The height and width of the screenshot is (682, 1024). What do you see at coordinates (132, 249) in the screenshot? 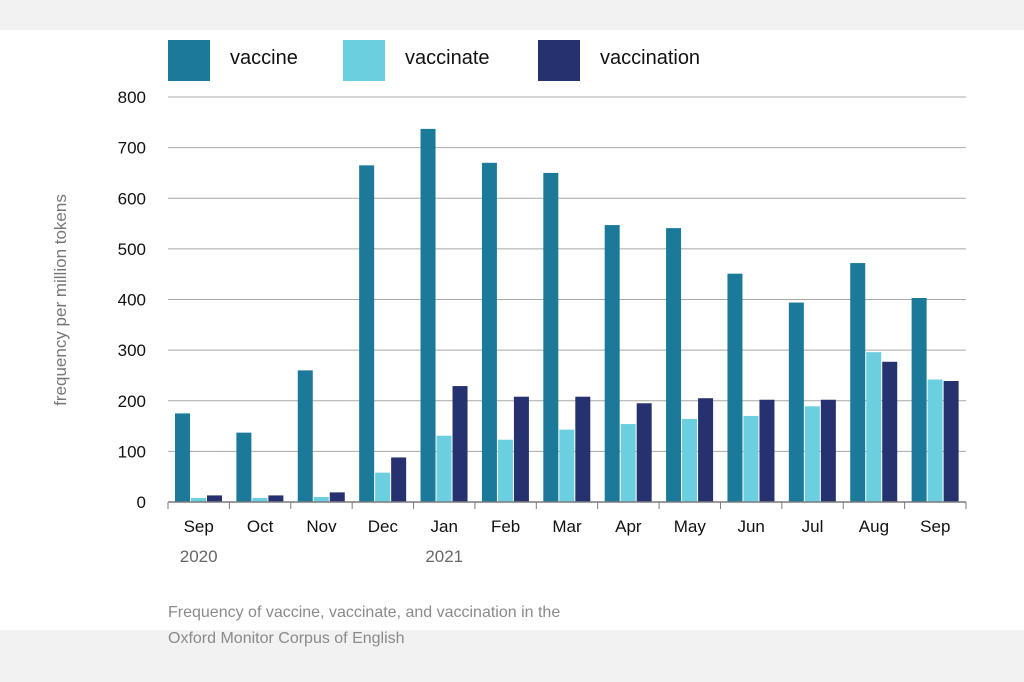
I see `y-tick-label: 500` at bounding box center [132, 249].